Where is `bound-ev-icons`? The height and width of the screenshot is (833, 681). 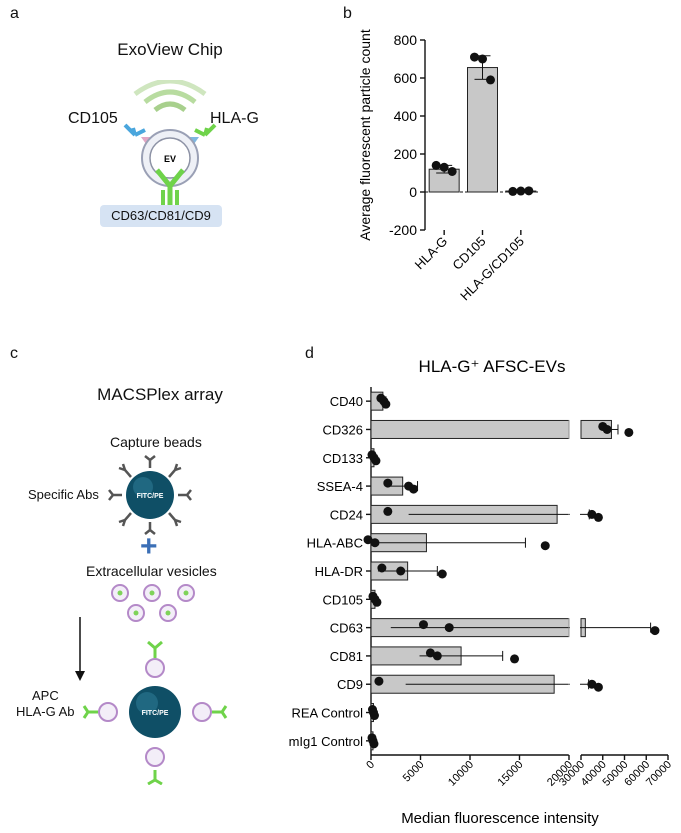
bound-ev-icons is located at coordinates (155, 712).